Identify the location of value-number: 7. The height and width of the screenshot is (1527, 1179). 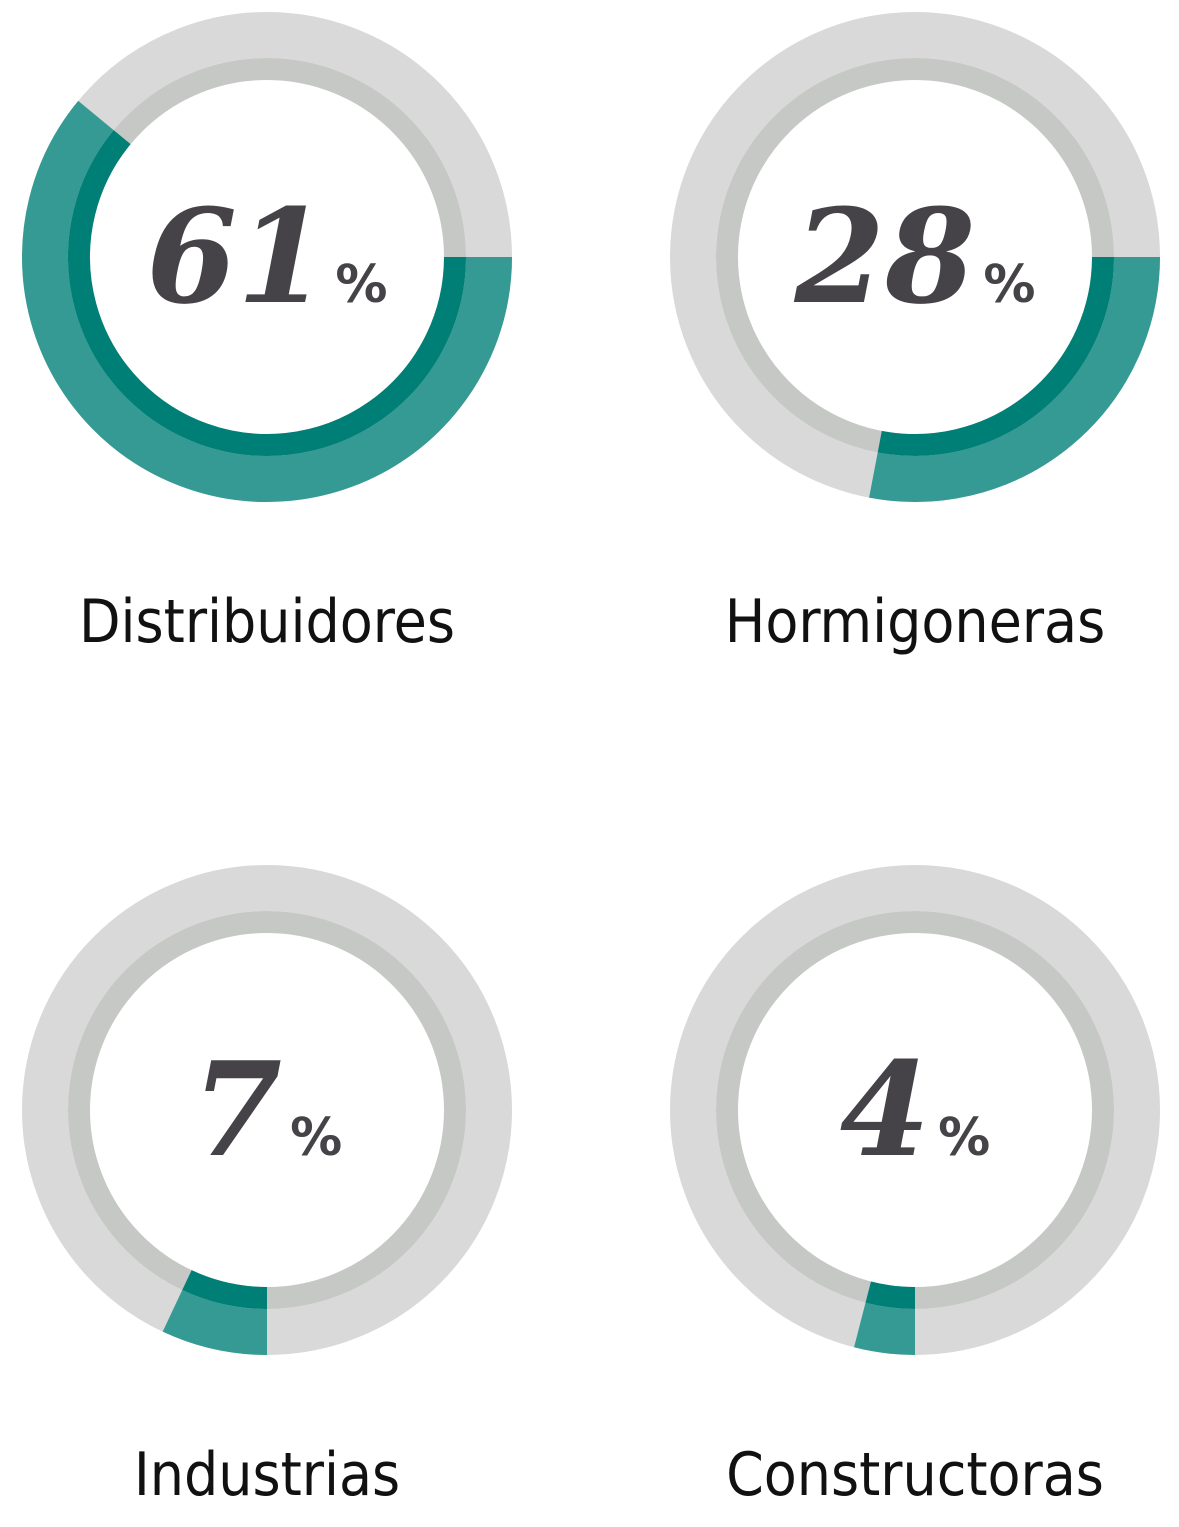
(237, 1109).